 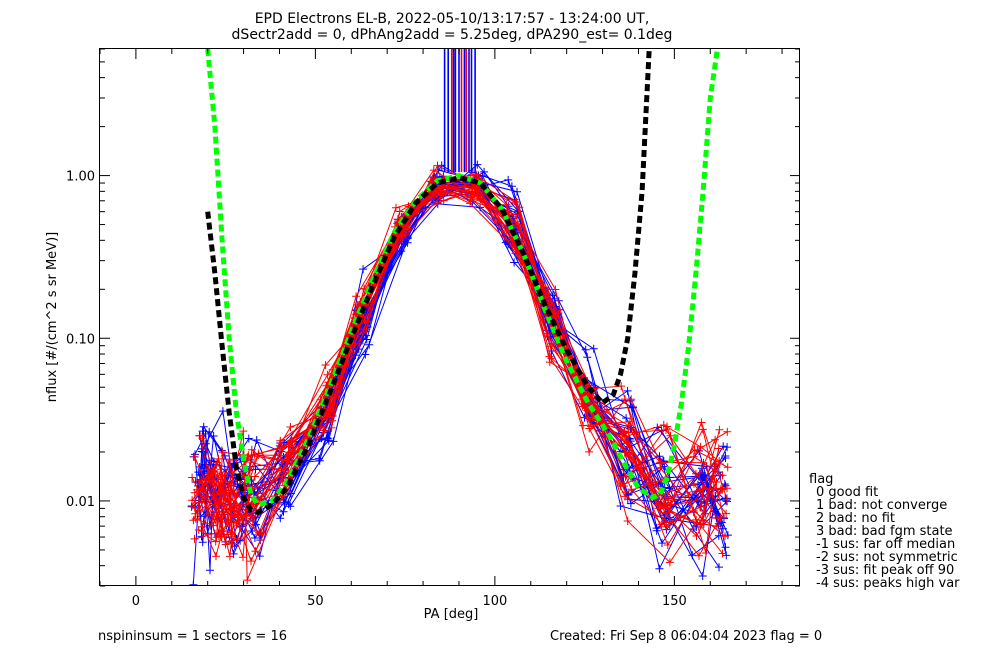 What do you see at coordinates (52, 317) in the screenshot?
I see `y-axis-label: nflux [#/(cm^2 s sr MeV)]` at bounding box center [52, 317].